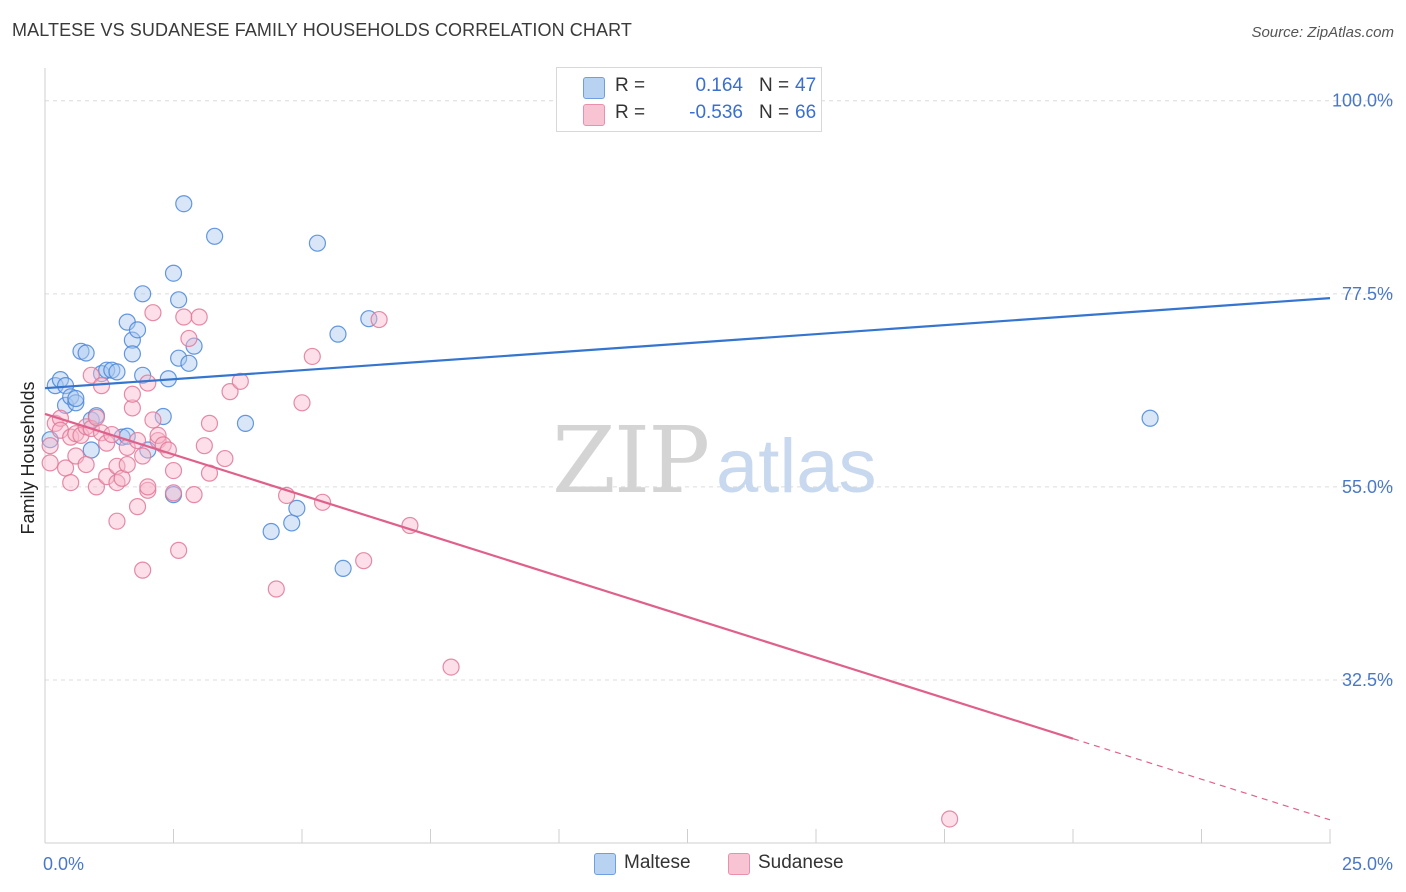  What do you see at coordinates (594, 115) in the screenshot?
I see `sudanese-swatch` at bounding box center [594, 115].